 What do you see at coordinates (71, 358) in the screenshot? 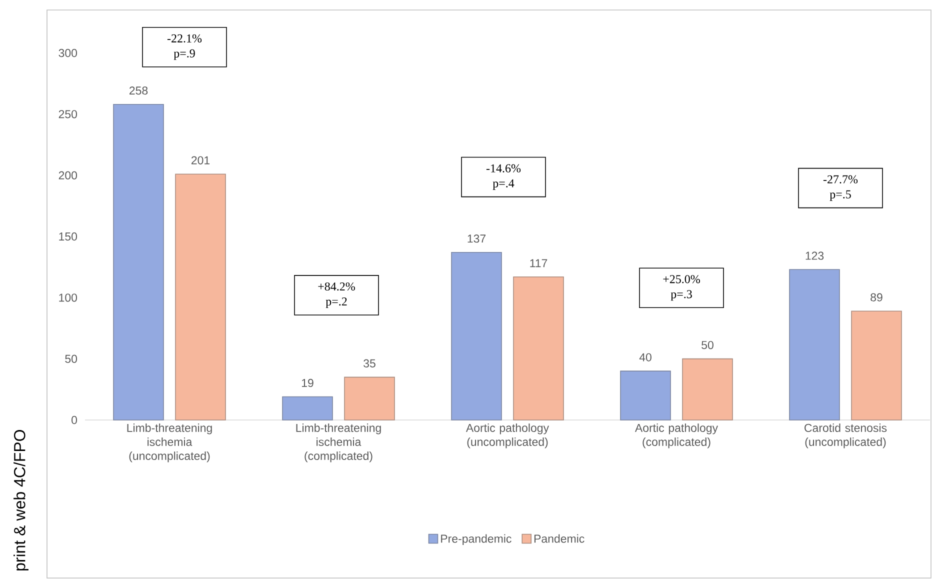
I see `y-tick-label: 50` at bounding box center [71, 358].